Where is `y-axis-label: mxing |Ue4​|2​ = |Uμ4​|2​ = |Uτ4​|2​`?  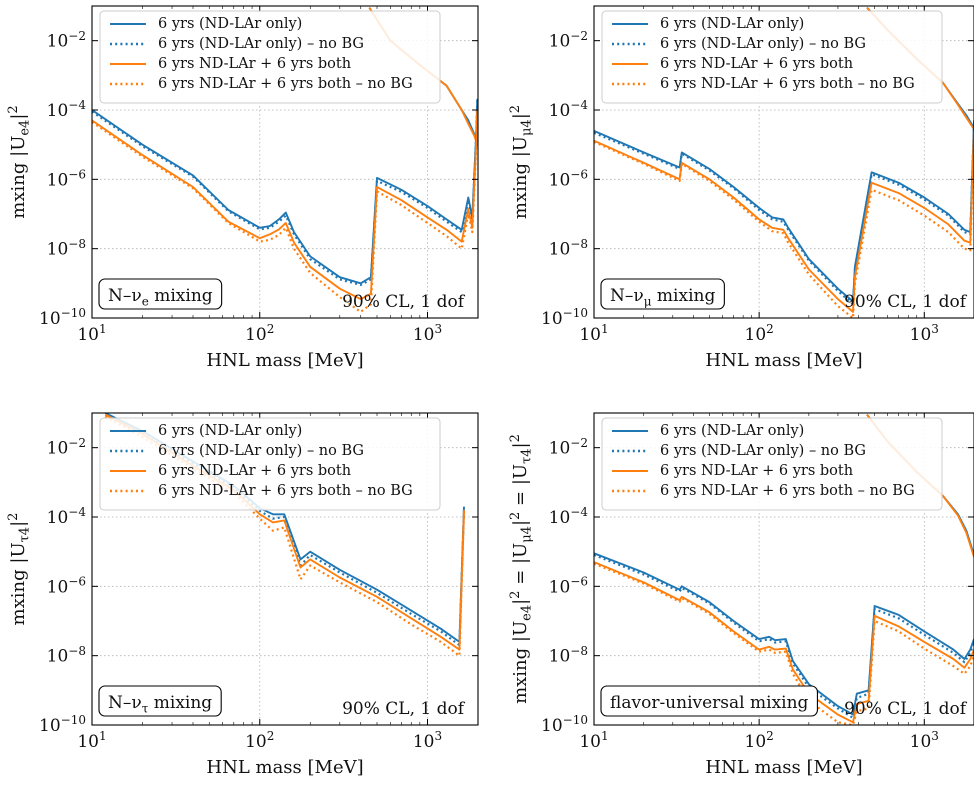 y-axis-label: mxing |Ue4​|2​ = |Uμ4​|2​ = |Uτ4​|2​ is located at coordinates (521, 569).